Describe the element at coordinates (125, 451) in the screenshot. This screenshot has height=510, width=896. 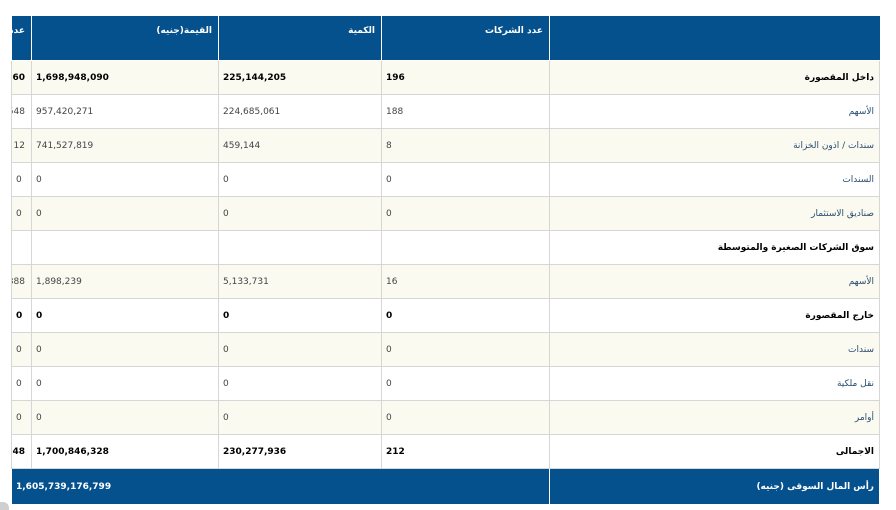
I see `cell-value: 1,700,846,328` at that location.